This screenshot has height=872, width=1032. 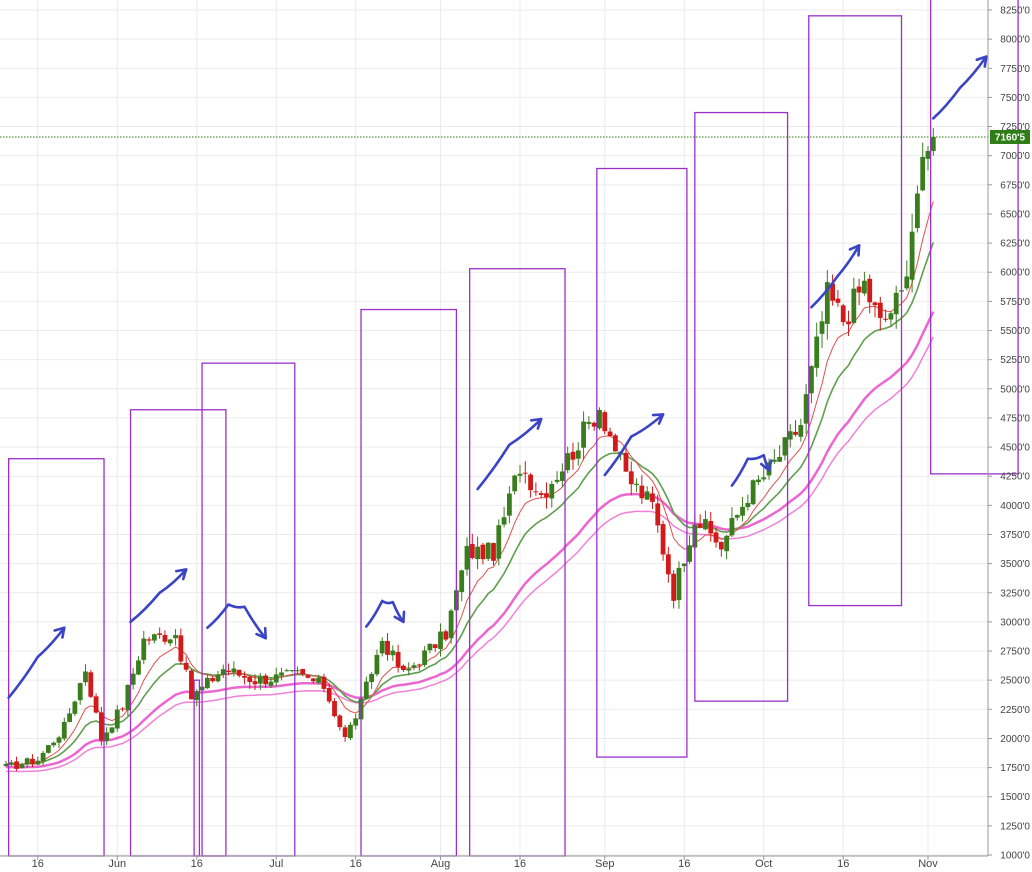 I want to click on x-tick-label: Sep, so click(x=605, y=864).